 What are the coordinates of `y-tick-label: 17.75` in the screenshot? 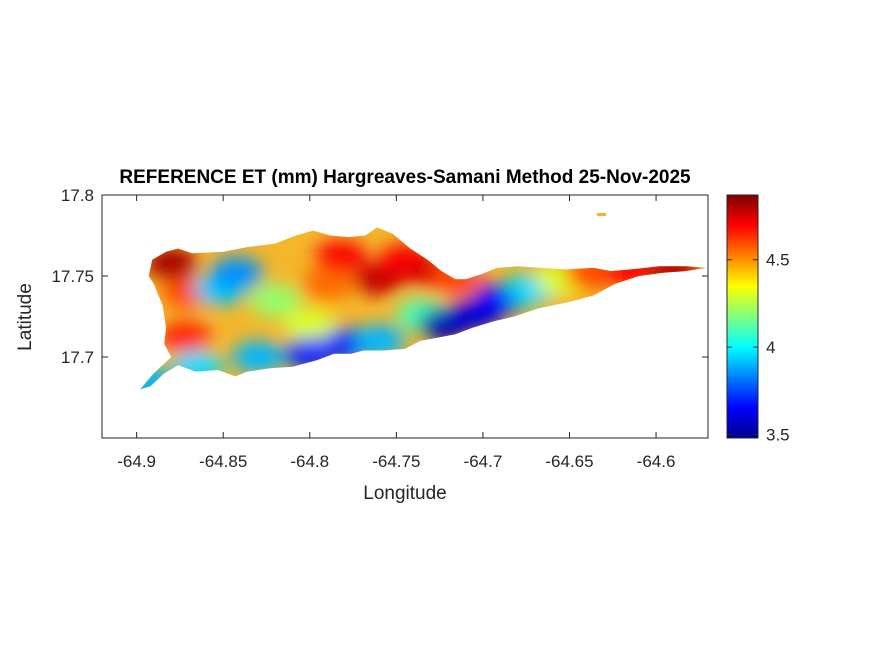 It's located at (72, 276).